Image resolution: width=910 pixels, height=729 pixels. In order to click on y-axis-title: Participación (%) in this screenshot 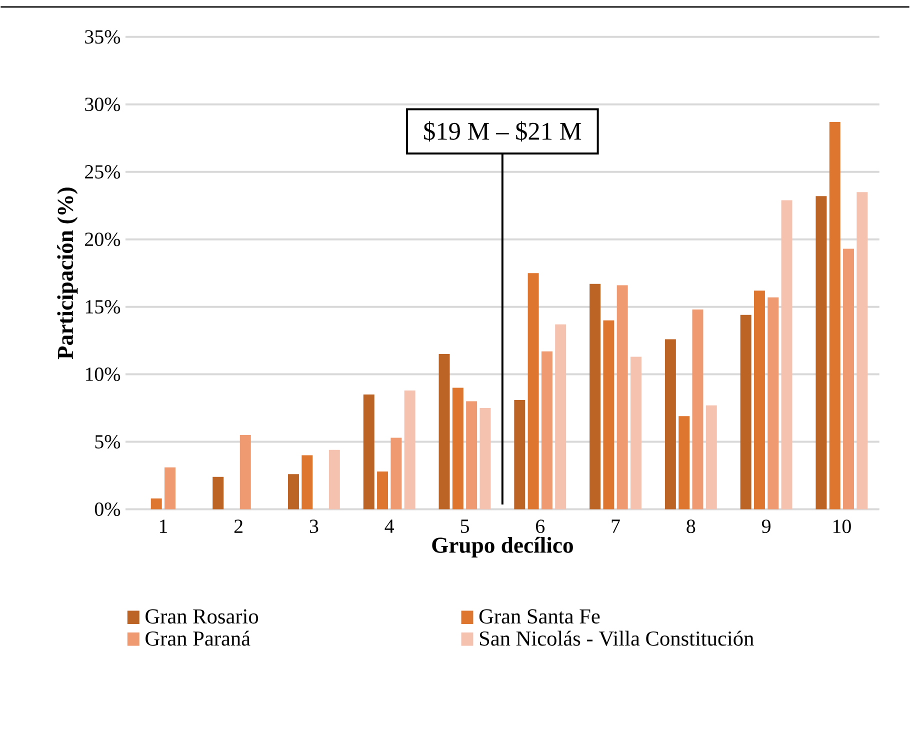, I will do `click(67, 274)`.